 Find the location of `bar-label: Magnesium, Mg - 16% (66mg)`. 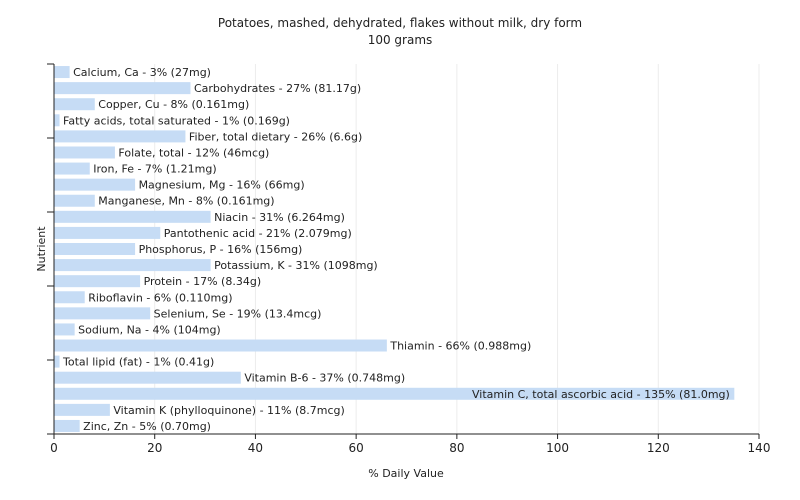

bar-label: Magnesium, Mg - 16% (66mg) is located at coordinates (222, 185).